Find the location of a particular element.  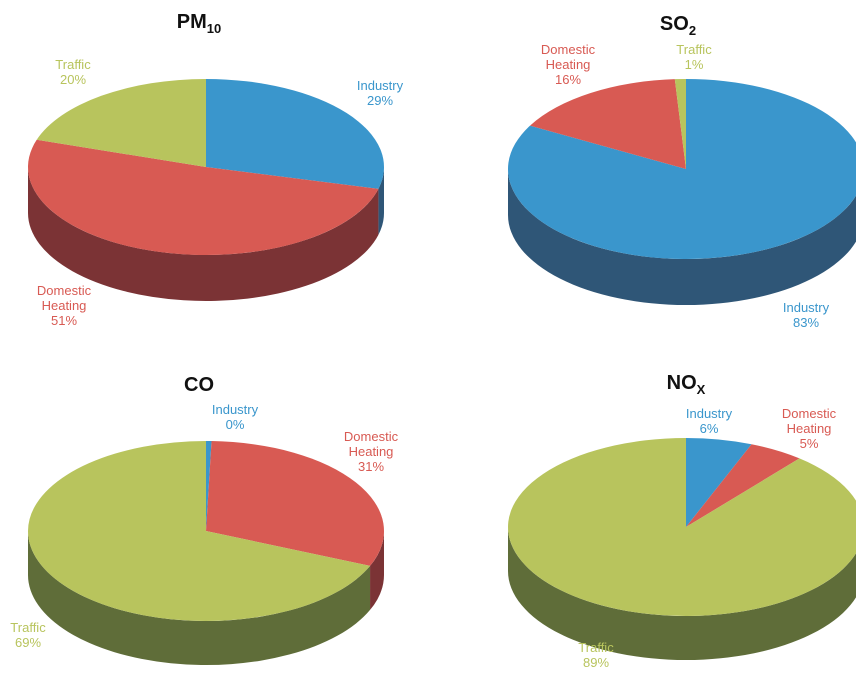

slice-percent: 83% is located at coordinates (806, 322).